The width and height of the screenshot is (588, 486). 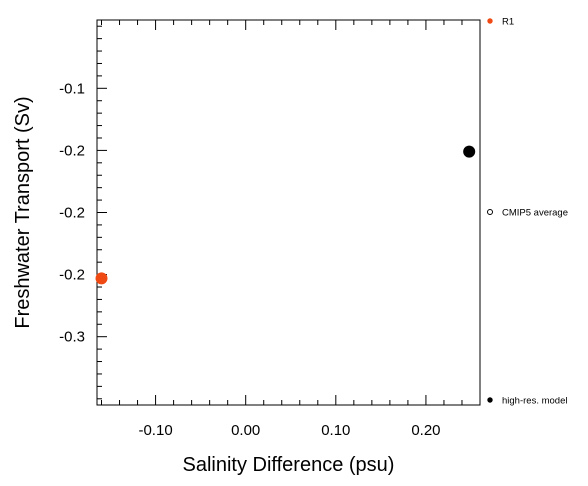 I want to click on y-tick-label: -0.3, so click(x=72, y=337).